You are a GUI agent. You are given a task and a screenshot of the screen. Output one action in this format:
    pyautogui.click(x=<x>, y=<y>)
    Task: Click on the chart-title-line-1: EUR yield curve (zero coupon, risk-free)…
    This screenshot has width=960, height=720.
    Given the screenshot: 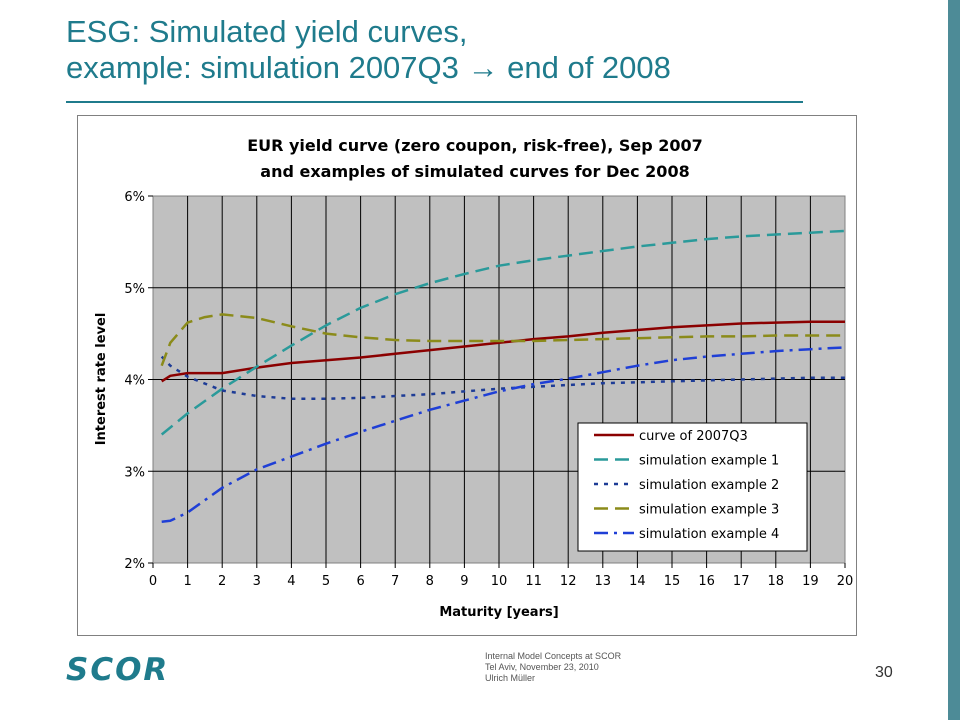 What is the action you would take?
    pyautogui.click(x=475, y=145)
    